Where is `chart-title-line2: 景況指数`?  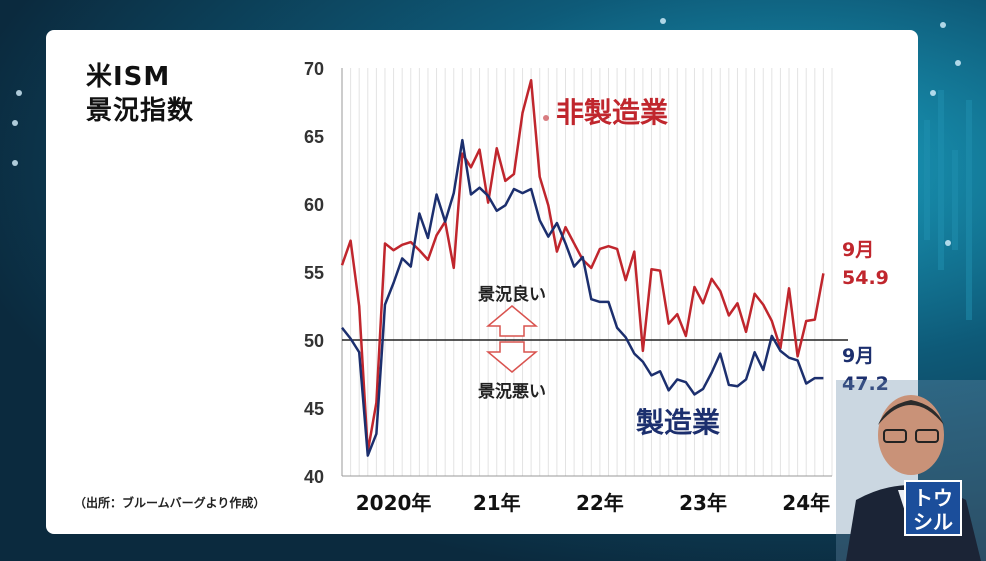 chart-title-line2: 景況指数 is located at coordinates (140, 111).